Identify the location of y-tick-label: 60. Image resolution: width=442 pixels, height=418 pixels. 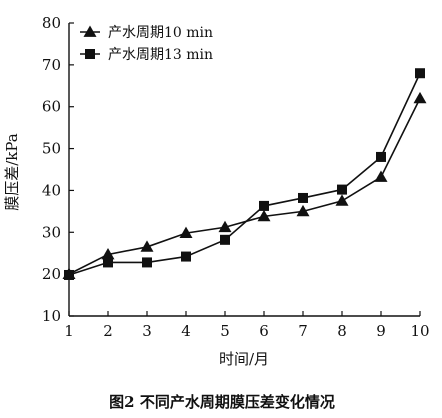
(51, 107).